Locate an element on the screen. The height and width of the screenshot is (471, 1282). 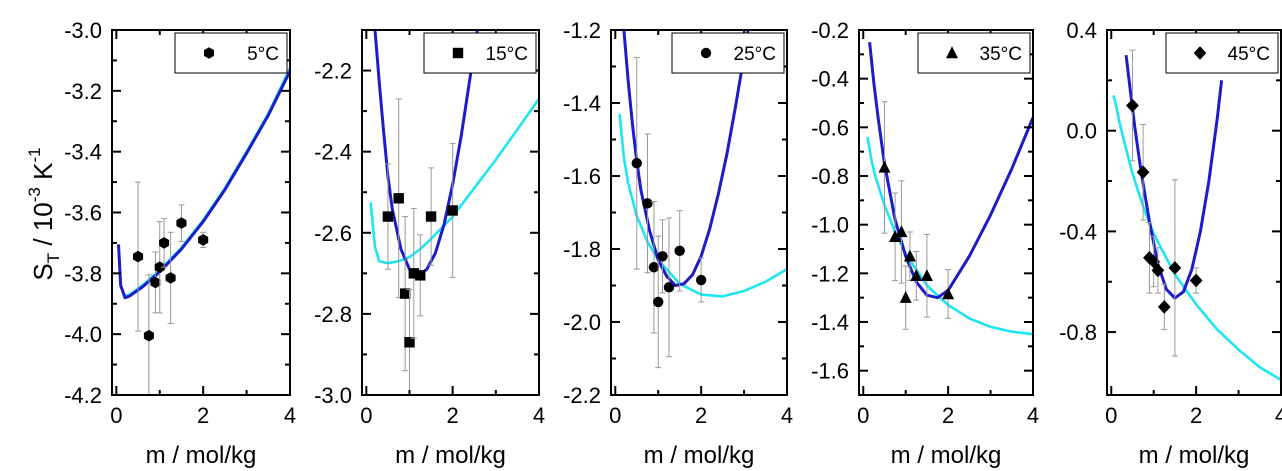
legend: 25°C is located at coordinates (728, 53).